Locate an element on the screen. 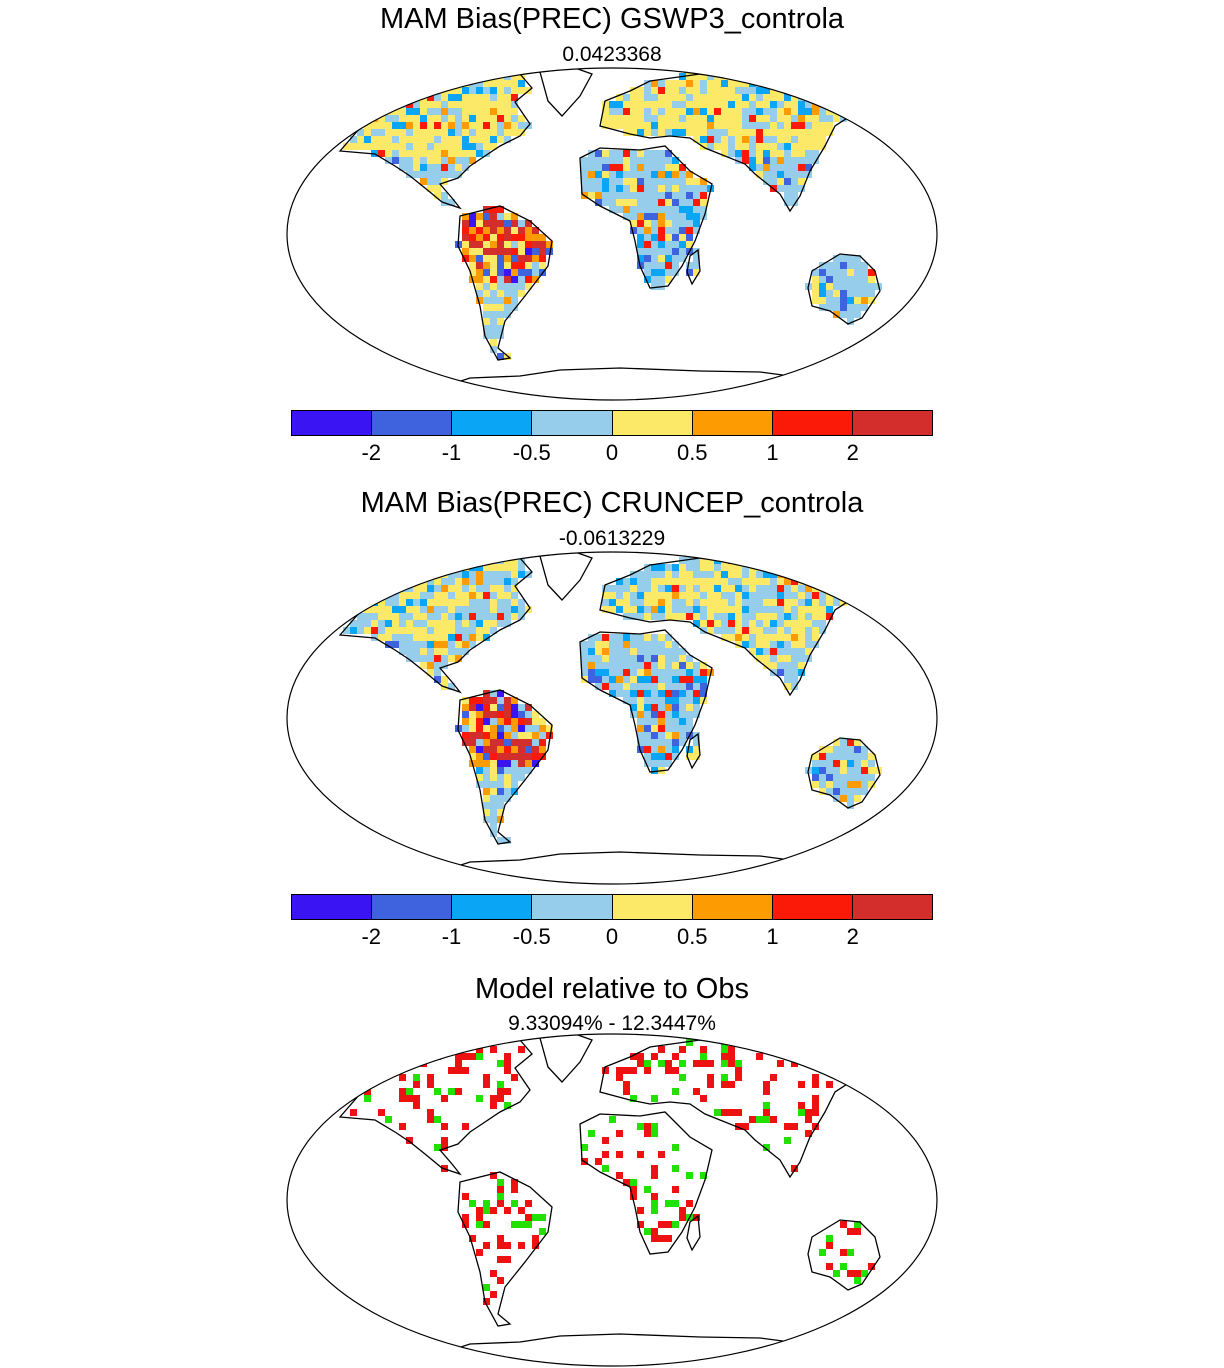  panel1-colorbar is located at coordinates (612, 423).